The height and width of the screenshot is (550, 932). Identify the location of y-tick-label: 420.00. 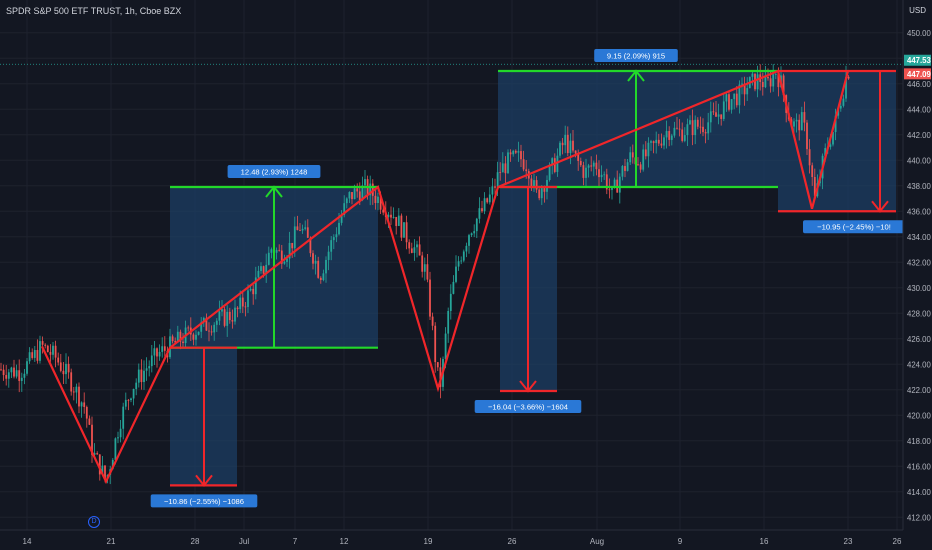
(919, 415).